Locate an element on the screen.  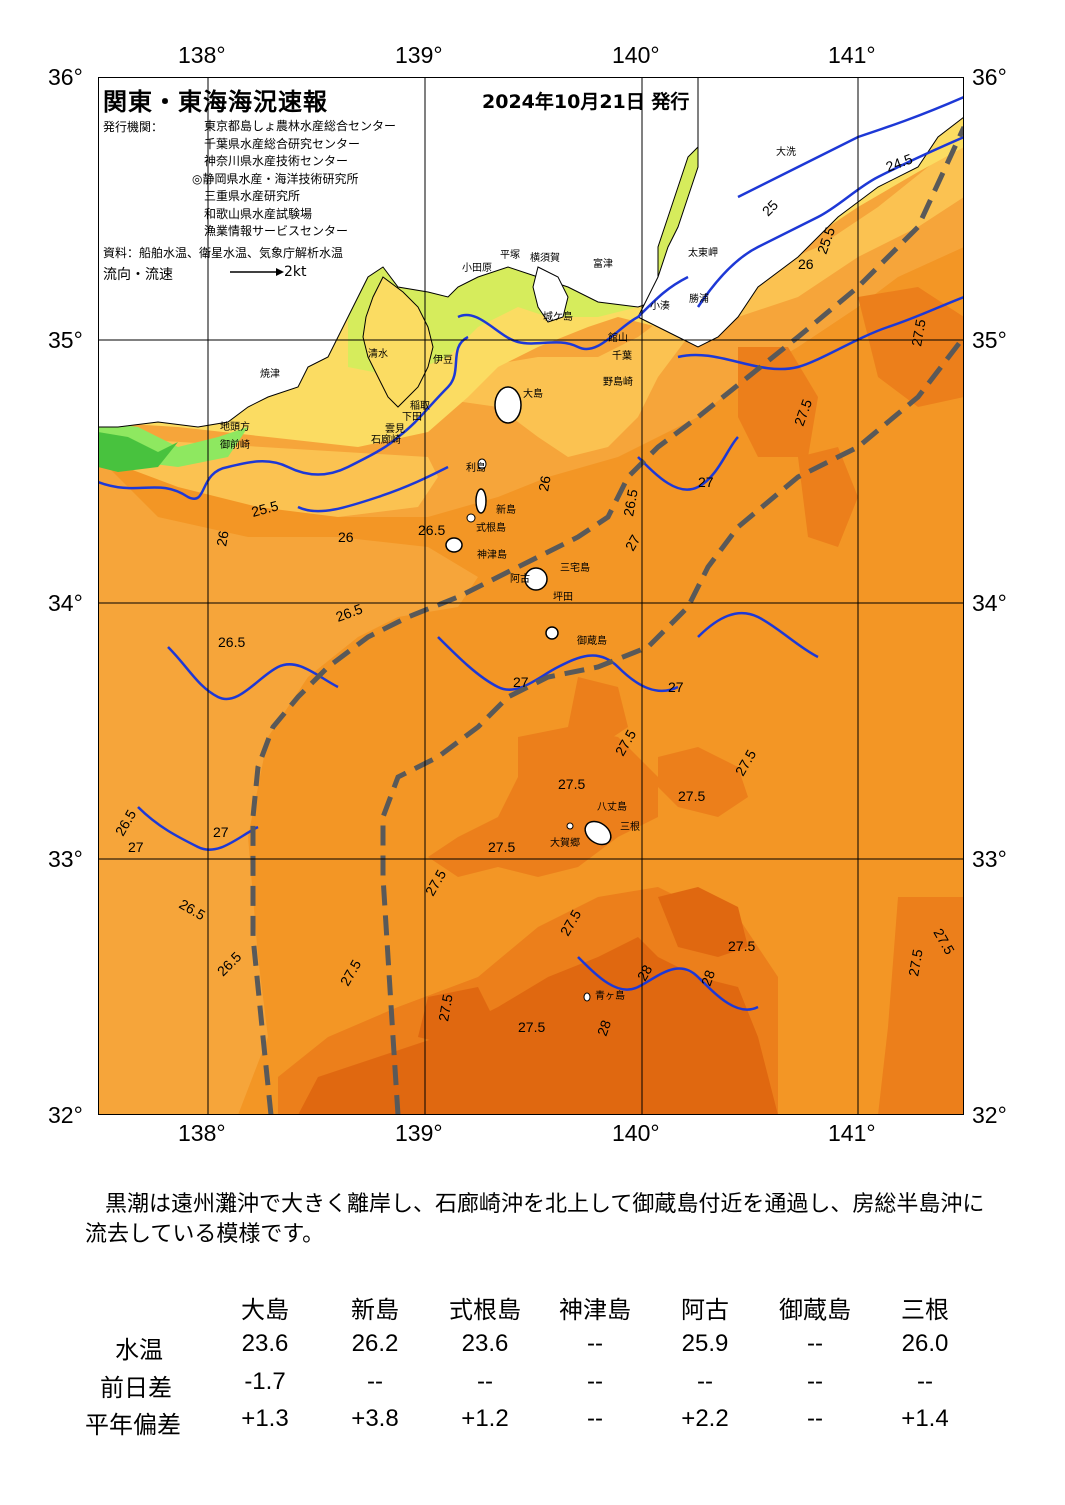
land-miura is located at coordinates (550, 294).